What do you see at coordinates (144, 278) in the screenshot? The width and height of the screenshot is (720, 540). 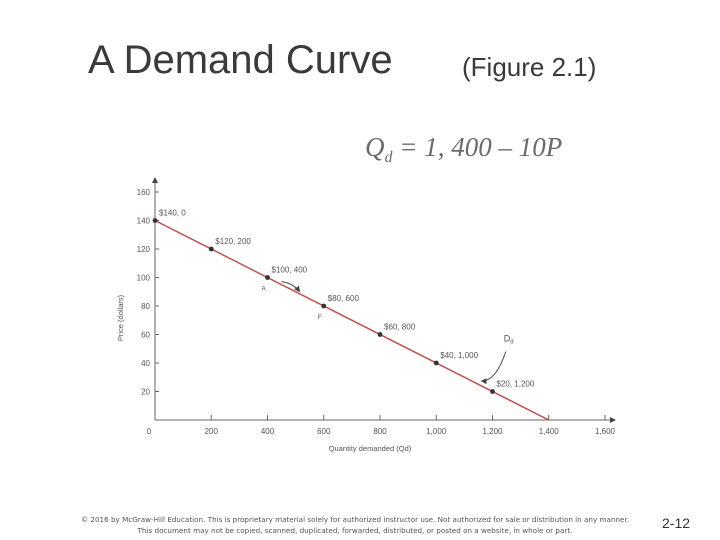 I see `y-tick-label: 100` at bounding box center [144, 278].